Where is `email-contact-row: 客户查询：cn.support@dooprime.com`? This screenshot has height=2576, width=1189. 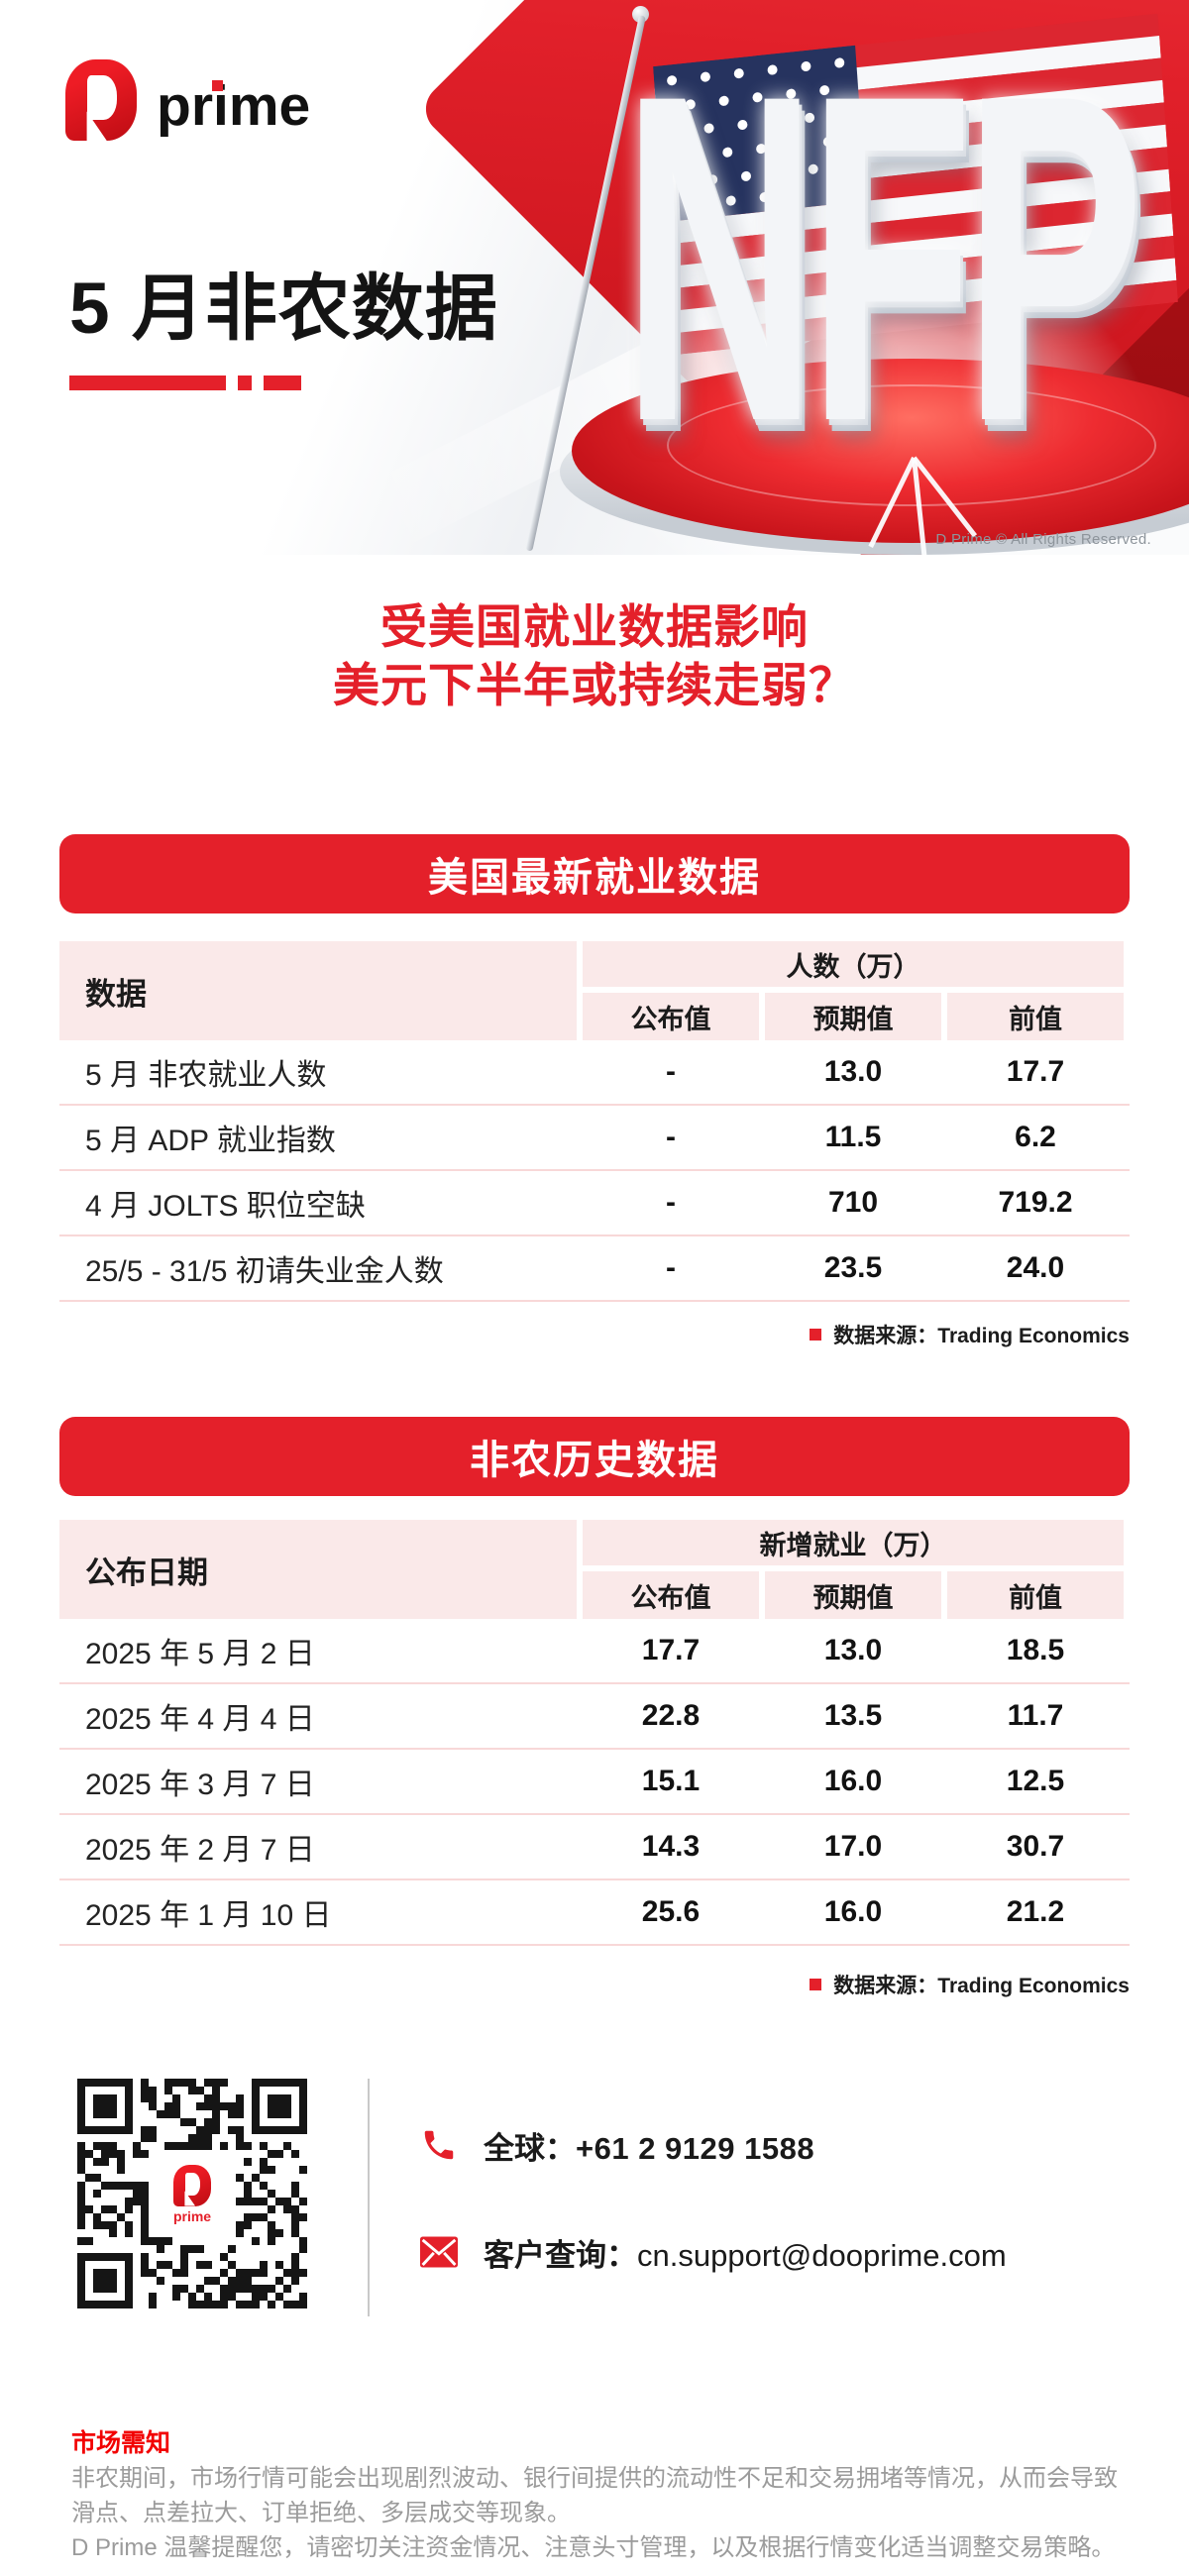
email-contact-row: 客户查询：cn.support@dooprime.com is located at coordinates (714, 2252).